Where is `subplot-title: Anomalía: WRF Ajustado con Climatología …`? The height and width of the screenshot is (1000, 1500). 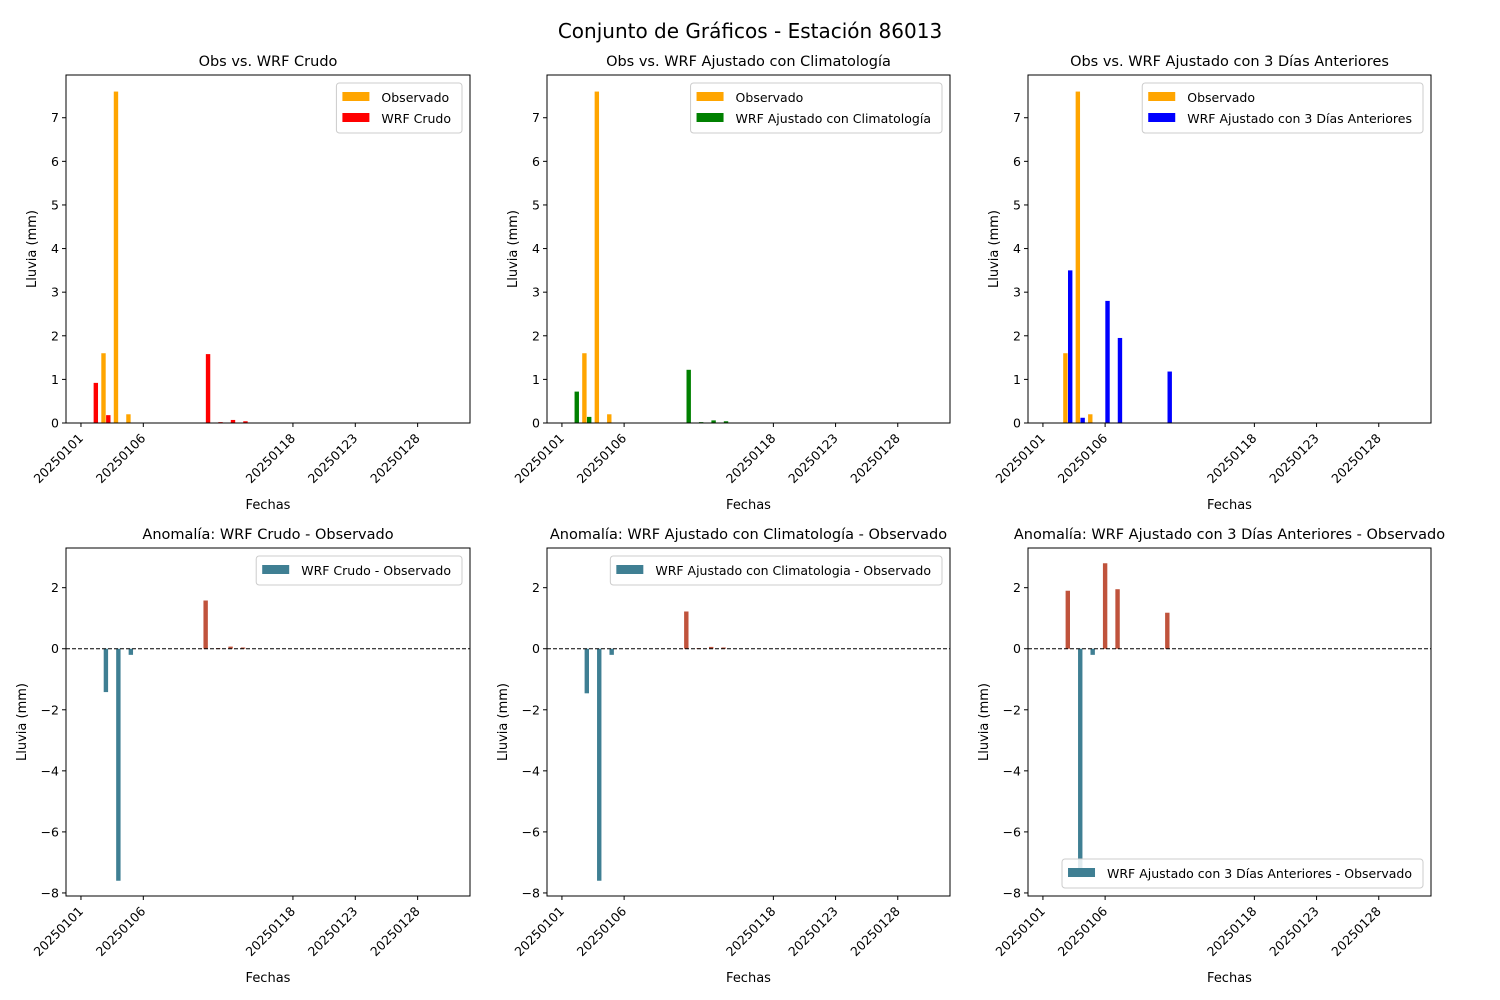
subplot-title: Anomalía: WRF Ajustado con Climatología … is located at coordinates (748, 535).